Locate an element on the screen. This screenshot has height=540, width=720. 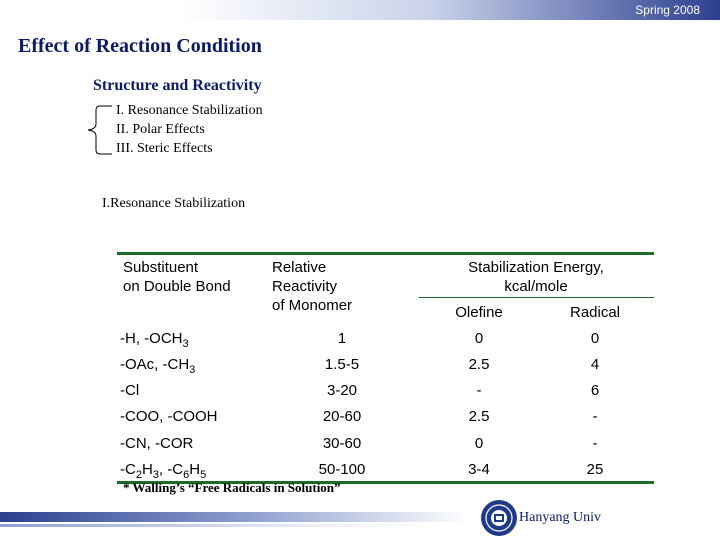
substituent-cell: -C2H3, -C6H5 is located at coordinates (163, 471).